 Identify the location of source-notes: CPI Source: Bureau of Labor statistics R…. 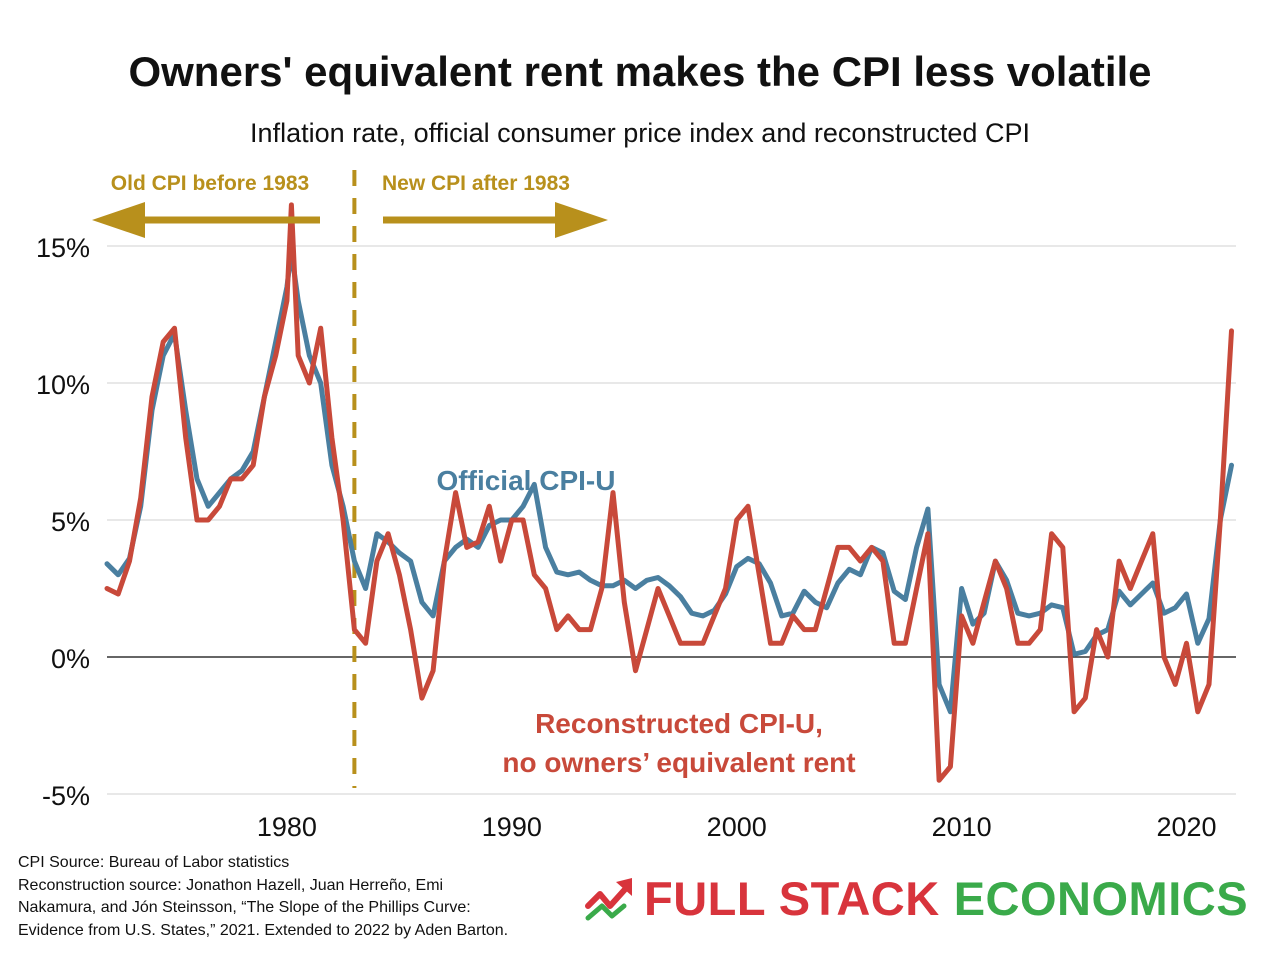
(263, 897).